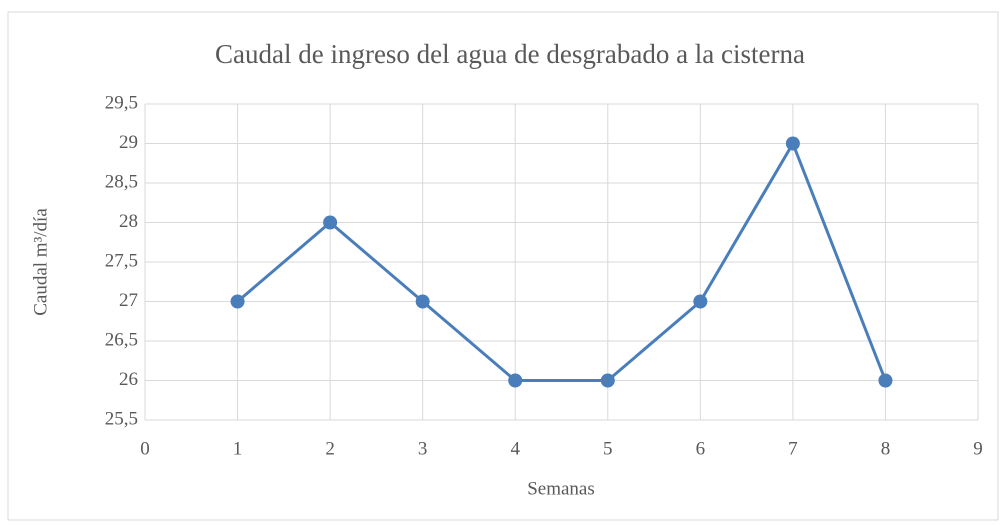  I want to click on x-tick-label: 2, so click(330, 448).